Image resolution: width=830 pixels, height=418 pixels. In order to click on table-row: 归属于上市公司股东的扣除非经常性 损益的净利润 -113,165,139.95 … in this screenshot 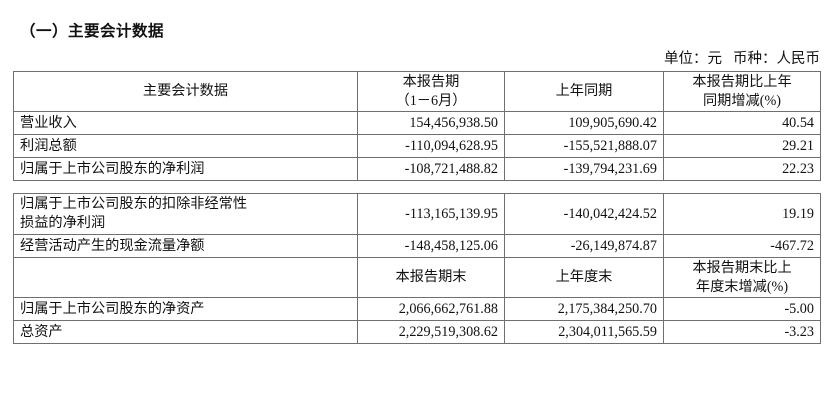, I will do `click(417, 214)`.